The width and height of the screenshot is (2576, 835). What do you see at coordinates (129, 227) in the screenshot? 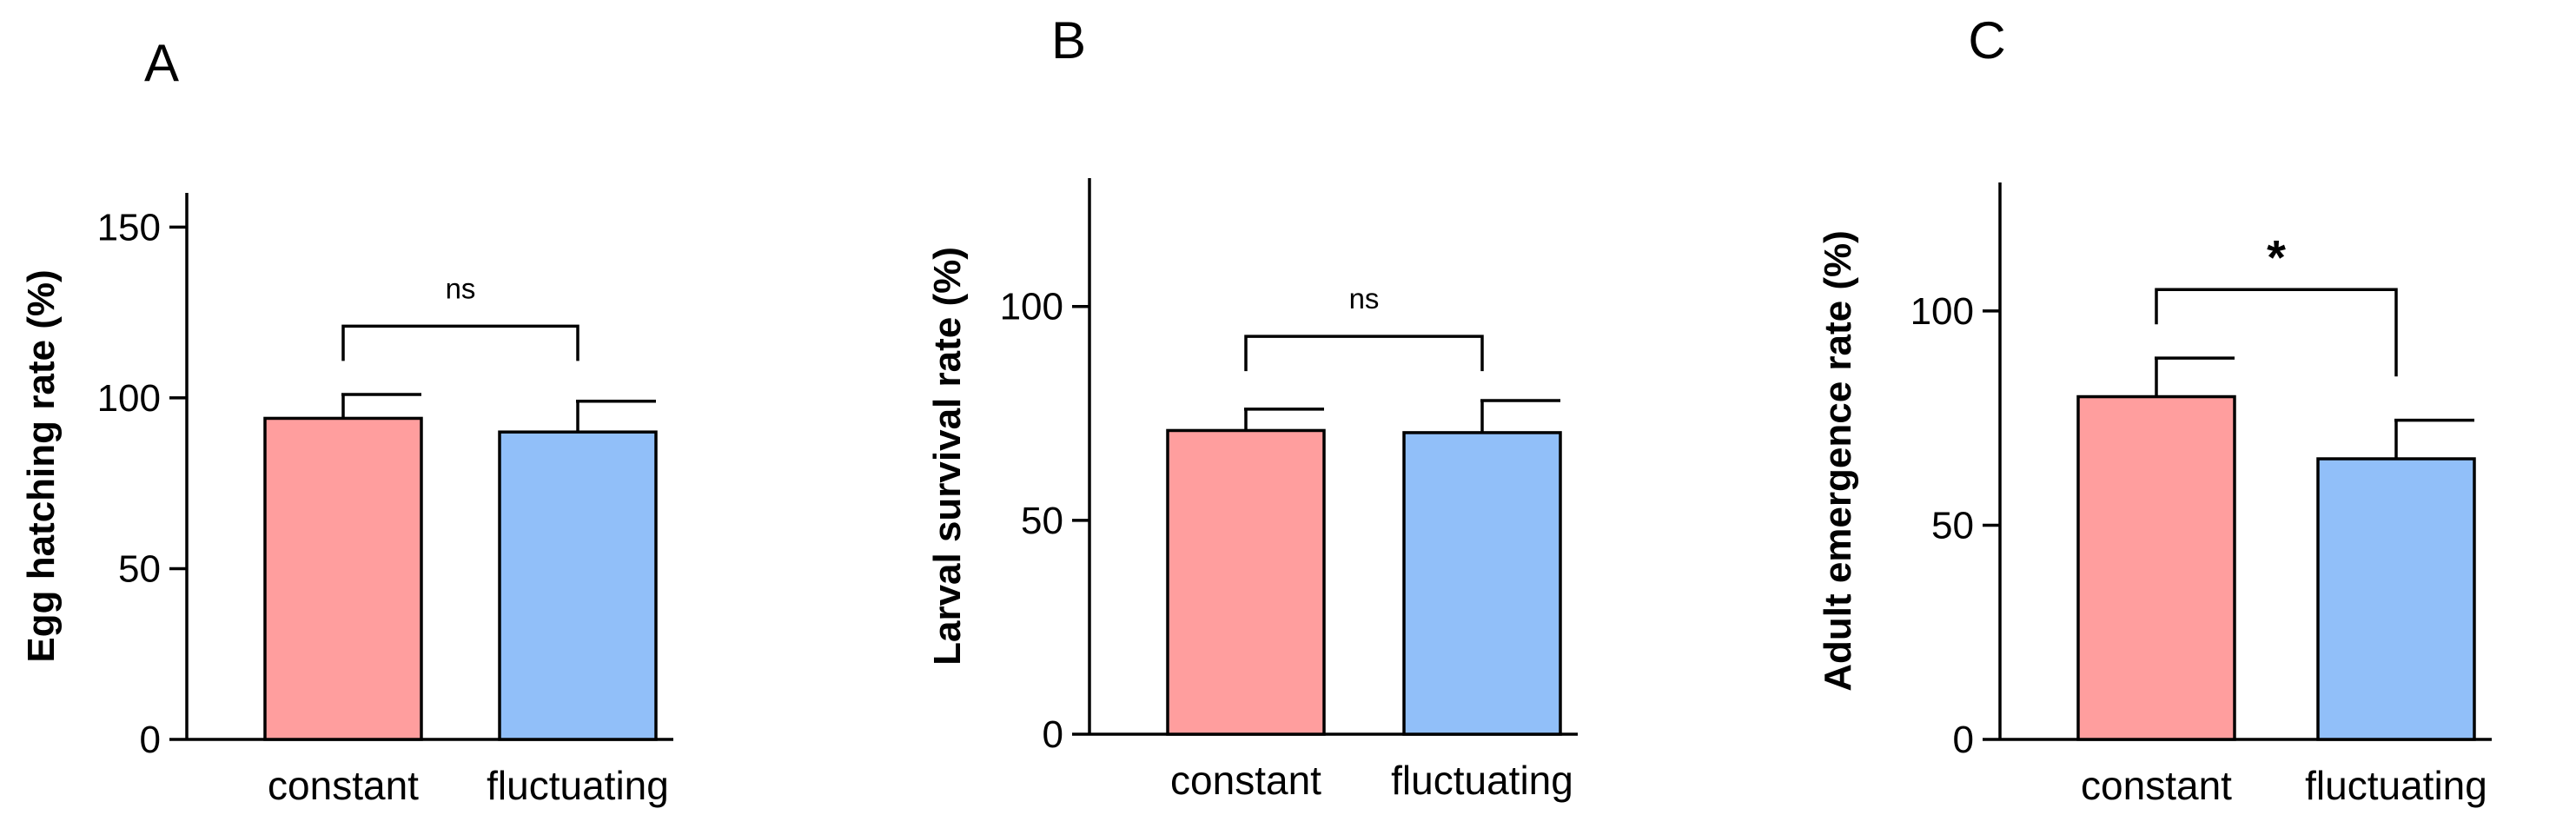
I see `y-tick-label: 150` at bounding box center [129, 227].